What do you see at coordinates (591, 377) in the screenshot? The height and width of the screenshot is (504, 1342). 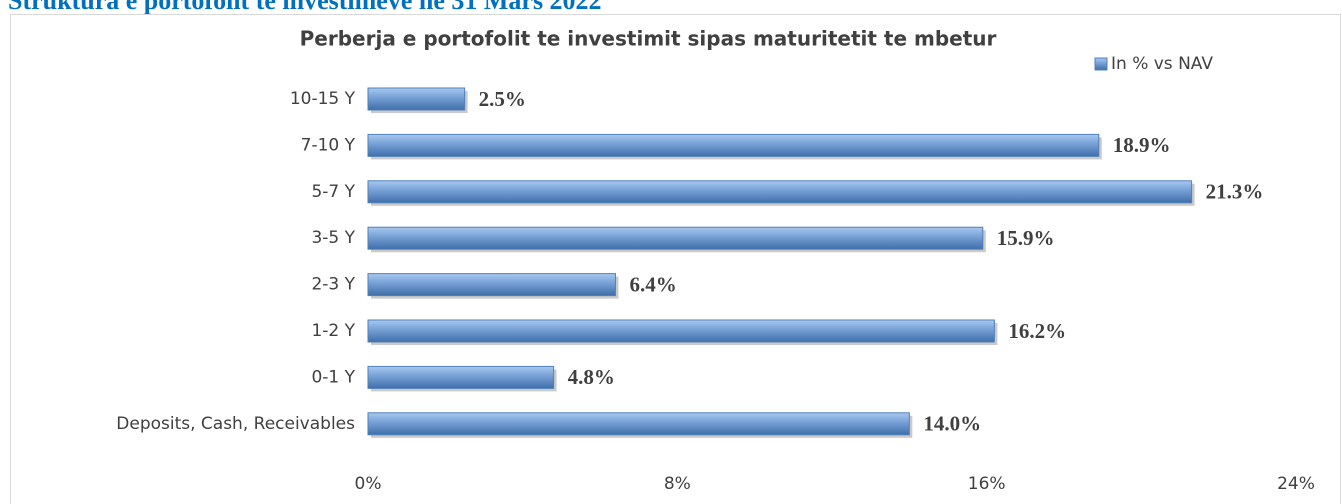 I see `value-label: 4.8%` at bounding box center [591, 377].